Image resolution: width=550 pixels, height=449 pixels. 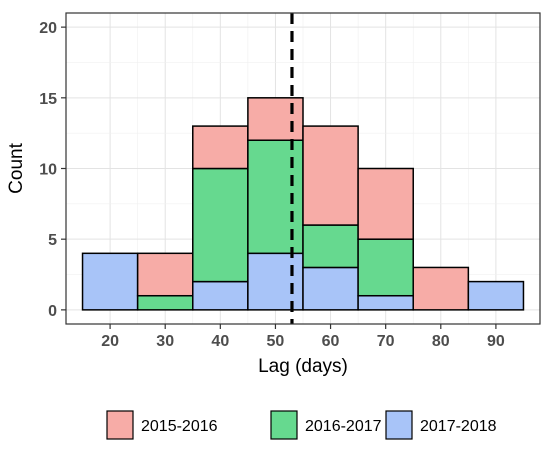 What do you see at coordinates (52, 311) in the screenshot?
I see `y-tick-label: 0` at bounding box center [52, 311].